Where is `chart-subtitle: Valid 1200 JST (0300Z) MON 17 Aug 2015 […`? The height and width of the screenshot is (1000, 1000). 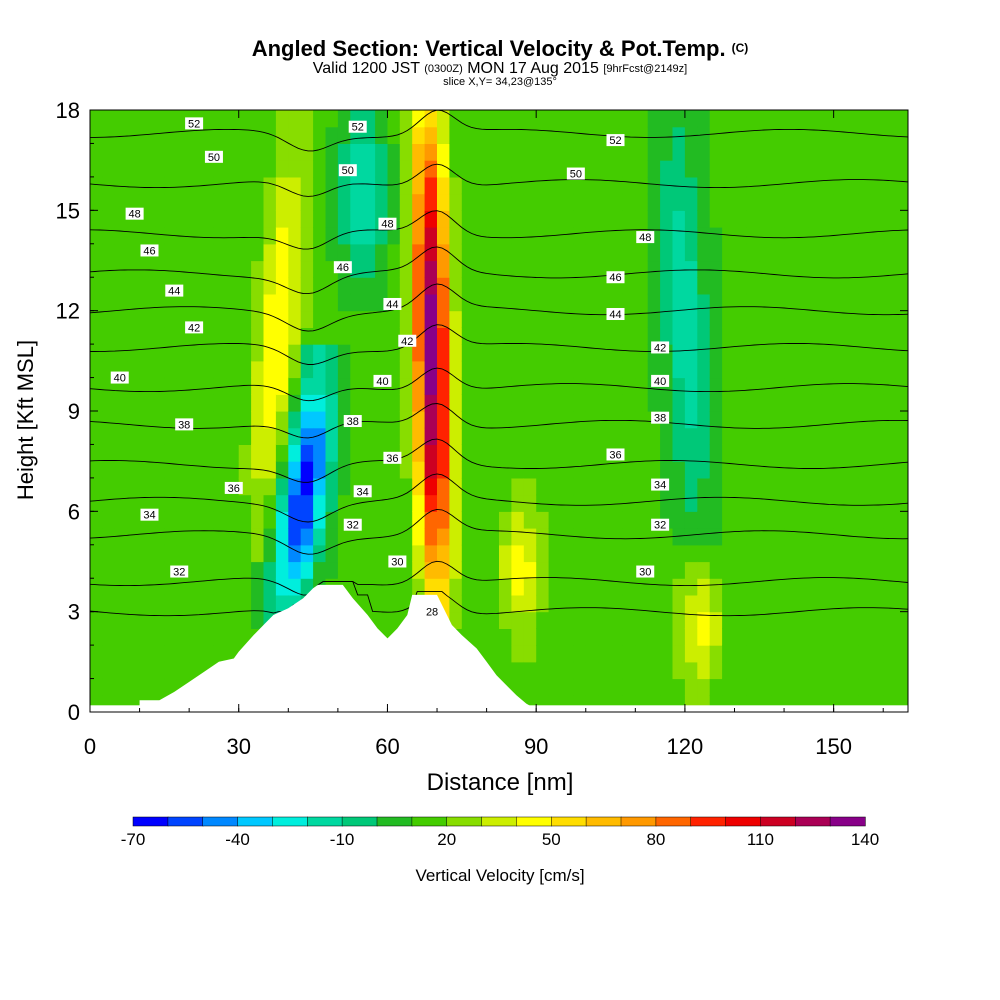
chart-subtitle: Valid 1200 JST (0300Z) MON 17 Aug 2015 [… is located at coordinates (500, 69).